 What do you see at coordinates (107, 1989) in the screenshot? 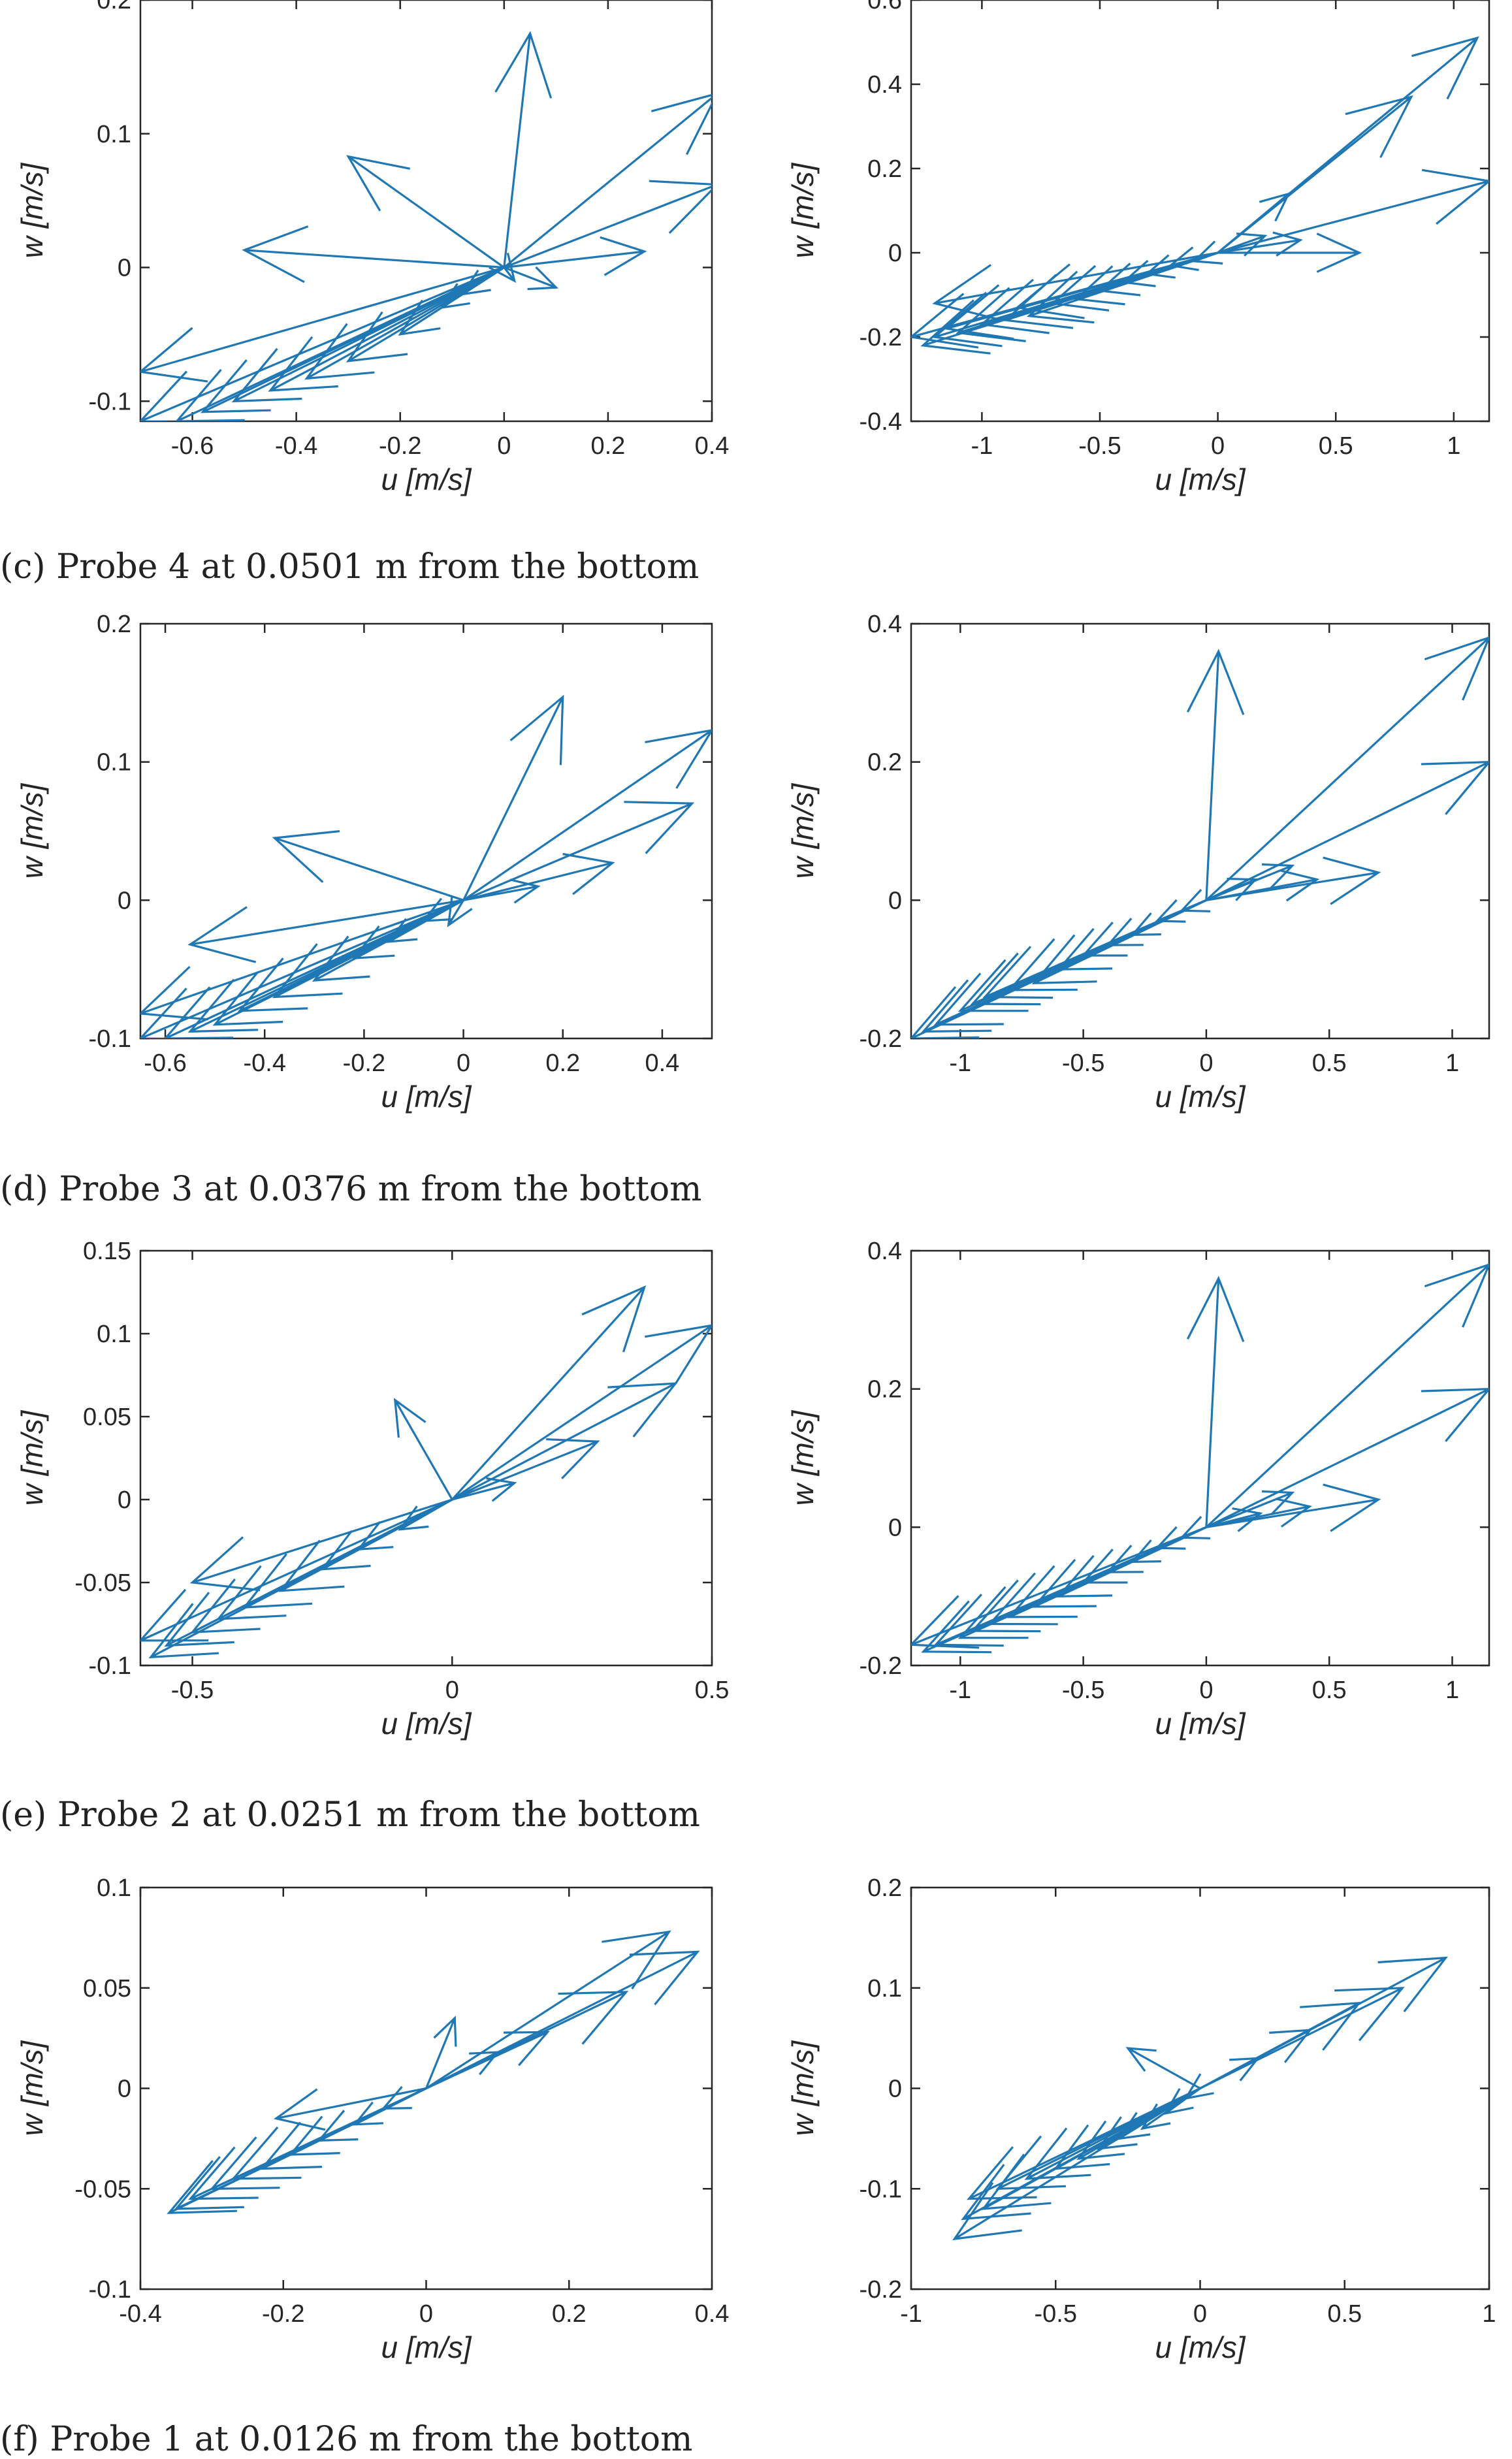
I see `y-tick-label: 0.05` at bounding box center [107, 1989].